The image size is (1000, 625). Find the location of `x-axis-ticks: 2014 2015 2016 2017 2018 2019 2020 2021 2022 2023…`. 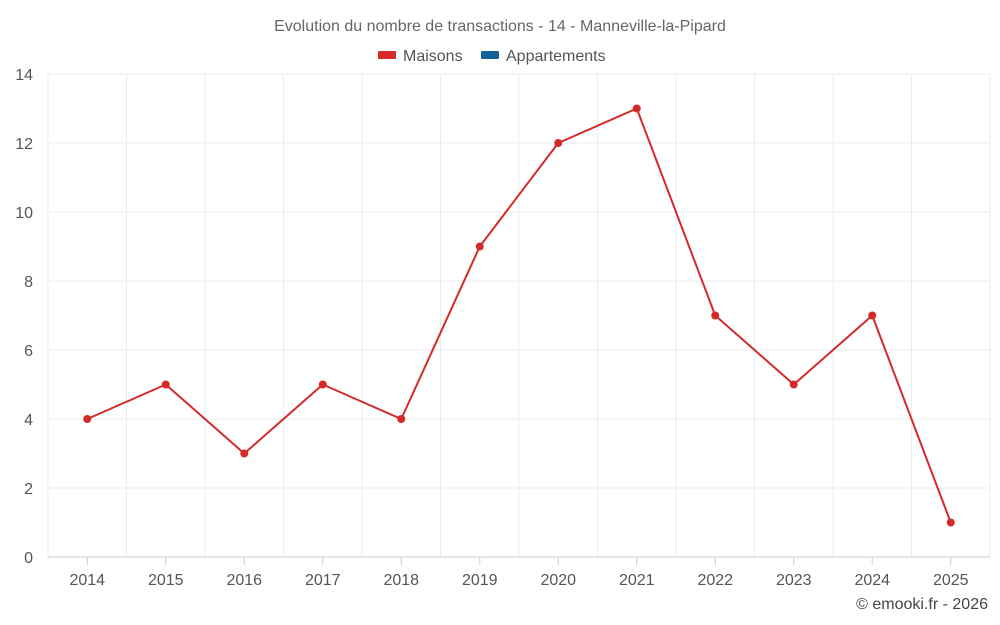

x-axis-ticks: 2014 2015 2016 2017 2018 2019 2020 2021 2022 2023… is located at coordinates (519, 573).